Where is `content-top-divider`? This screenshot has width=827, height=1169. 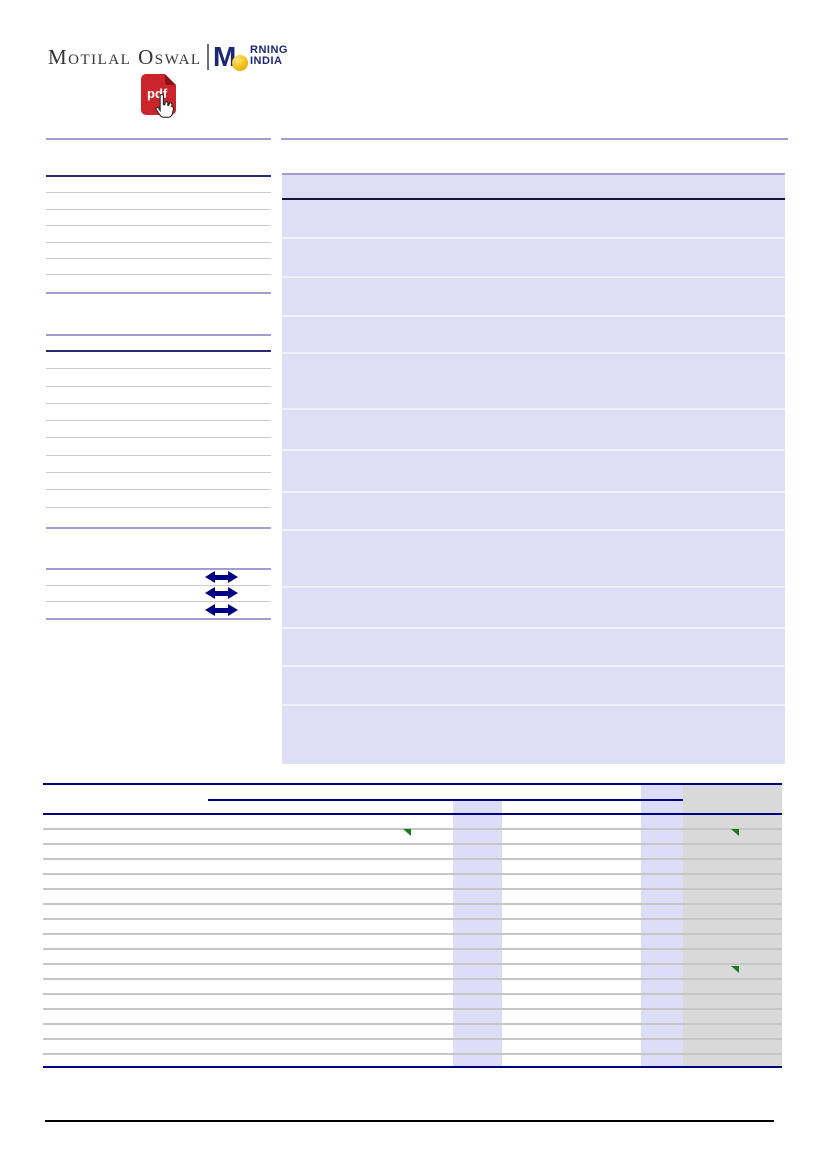 content-top-divider is located at coordinates (534, 139).